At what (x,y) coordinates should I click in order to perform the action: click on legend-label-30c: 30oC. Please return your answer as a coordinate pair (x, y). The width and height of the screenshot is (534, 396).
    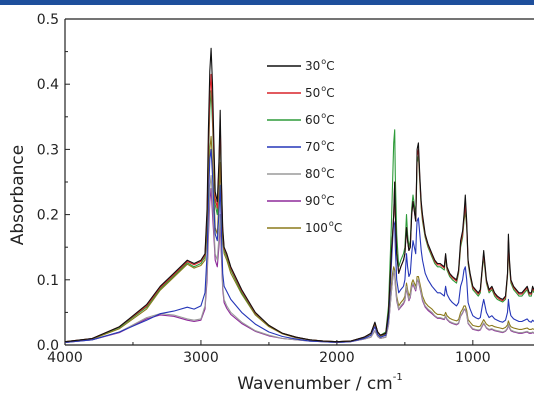
    Looking at the image, I should click on (320, 65).